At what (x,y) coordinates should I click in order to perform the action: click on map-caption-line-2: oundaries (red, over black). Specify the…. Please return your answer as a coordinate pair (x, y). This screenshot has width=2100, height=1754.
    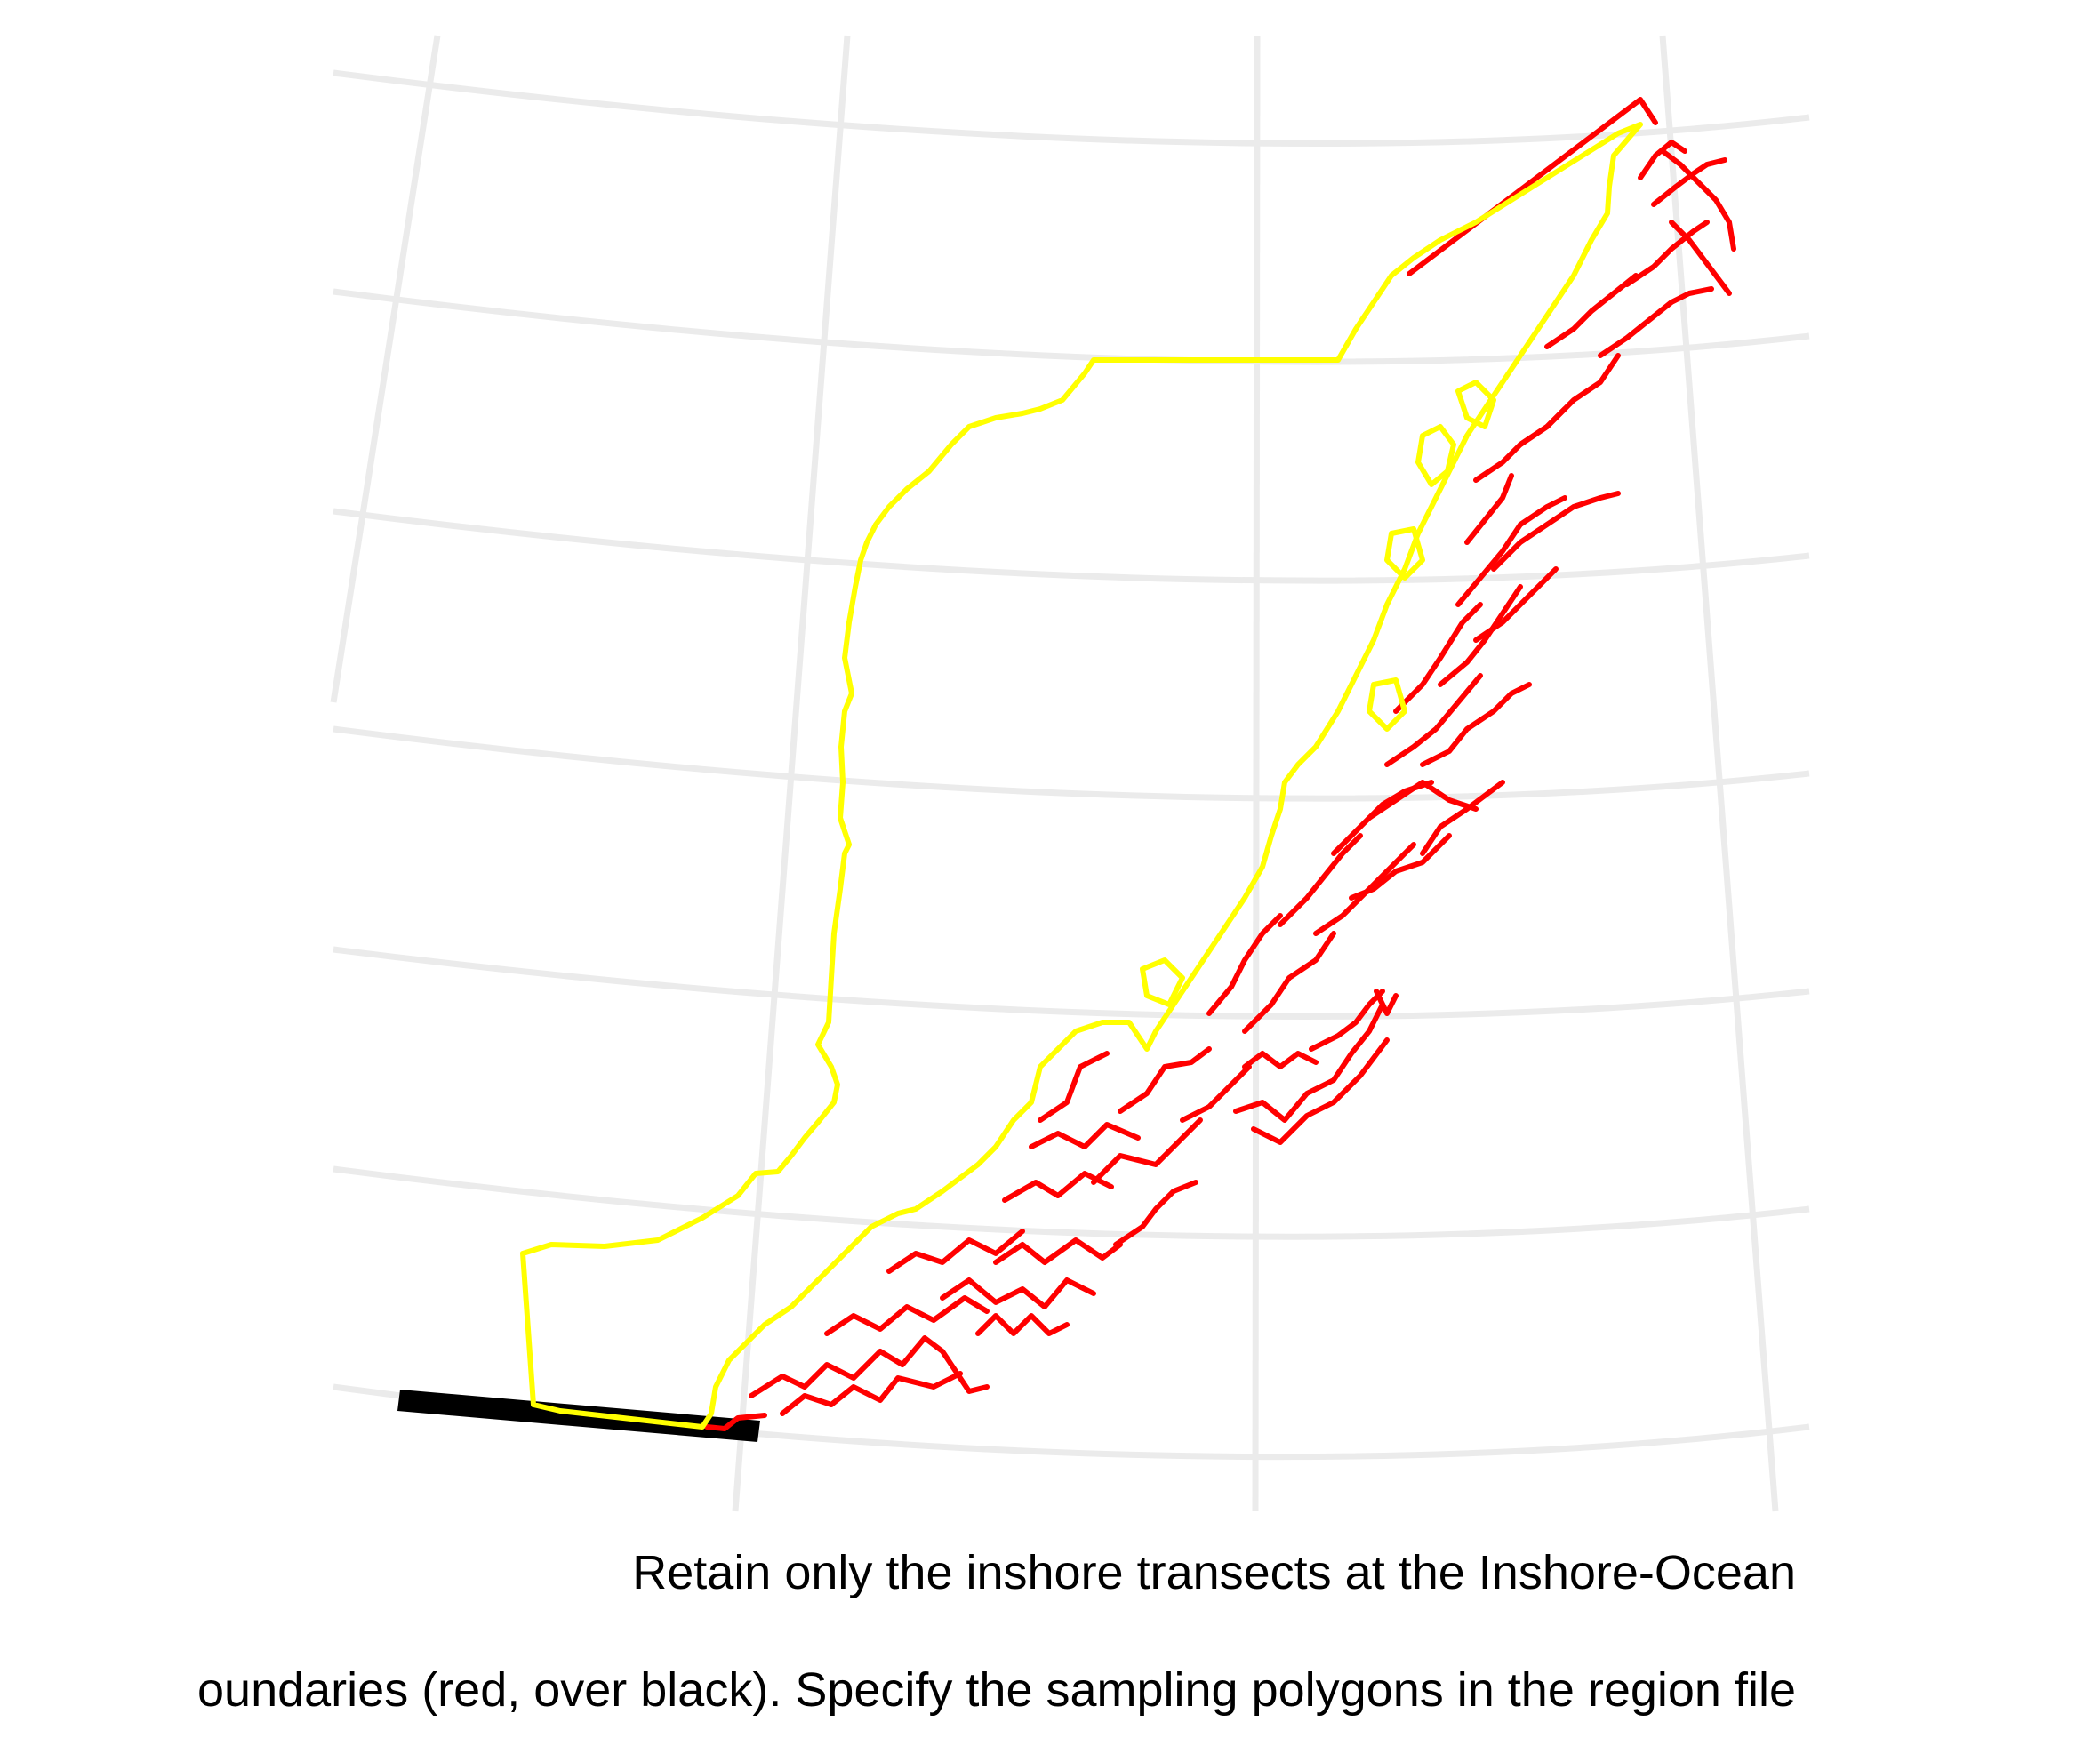
    Looking at the image, I should click on (996, 1690).